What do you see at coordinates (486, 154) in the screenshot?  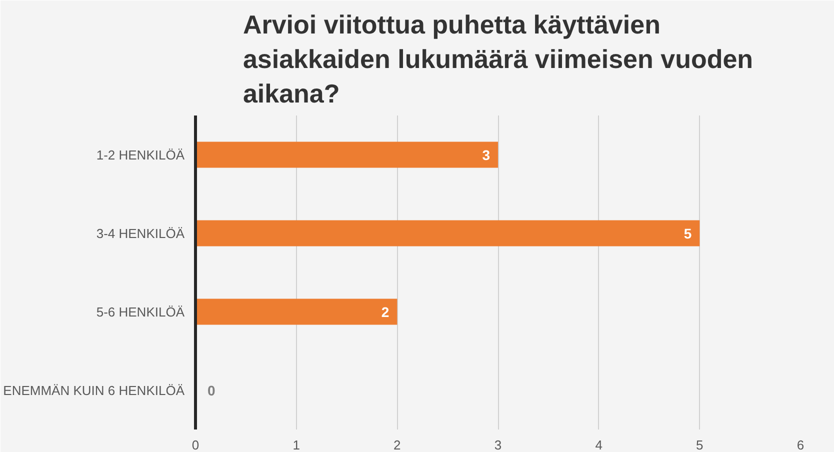 I see `data-label: 3` at bounding box center [486, 154].